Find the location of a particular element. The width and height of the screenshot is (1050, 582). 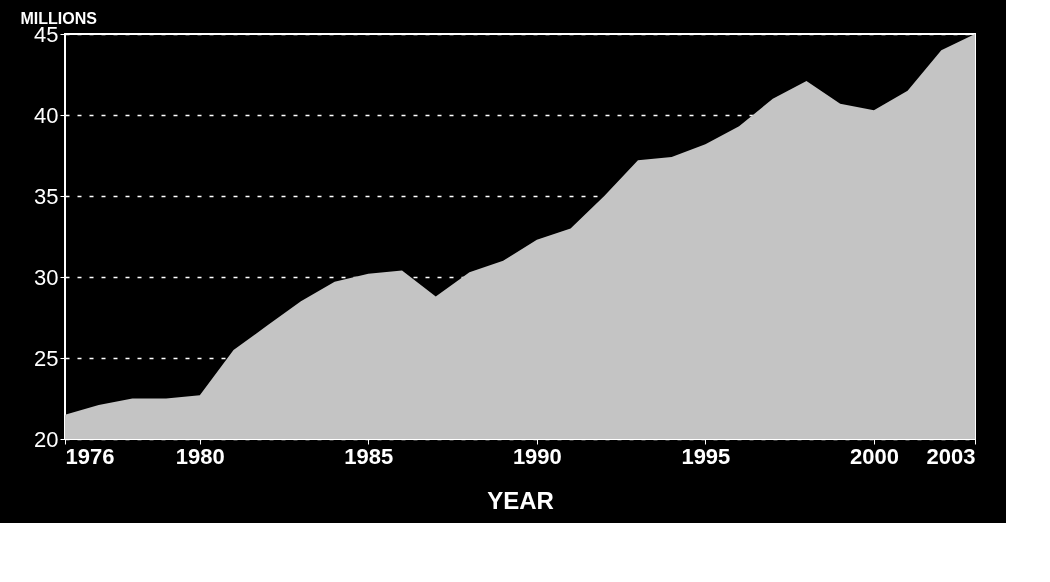

x-tick-label: 2003 is located at coordinates (951, 456).